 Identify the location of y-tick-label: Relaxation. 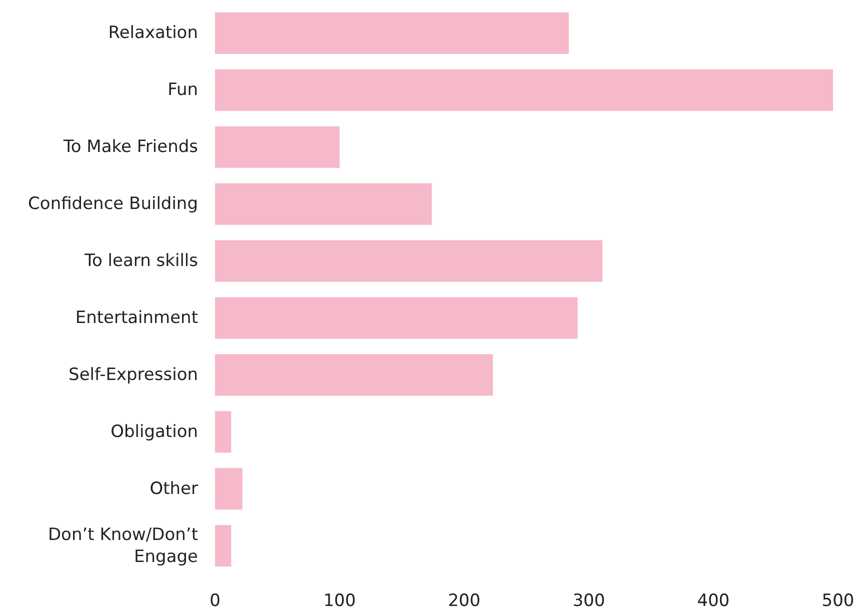
(153, 33).